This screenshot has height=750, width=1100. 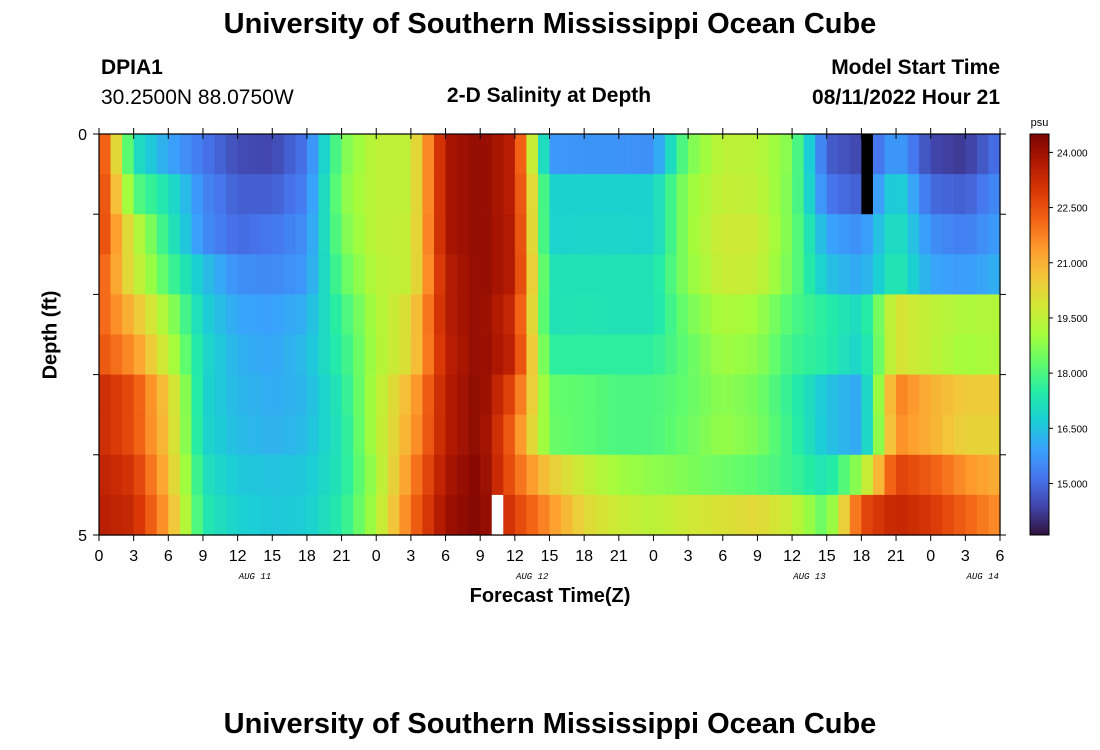 I want to click on x-tick-label: 9, so click(x=480, y=556).